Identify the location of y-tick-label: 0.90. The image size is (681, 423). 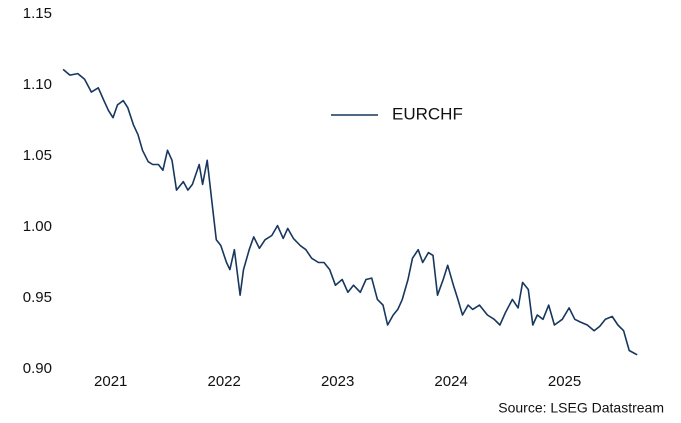
(37, 368).